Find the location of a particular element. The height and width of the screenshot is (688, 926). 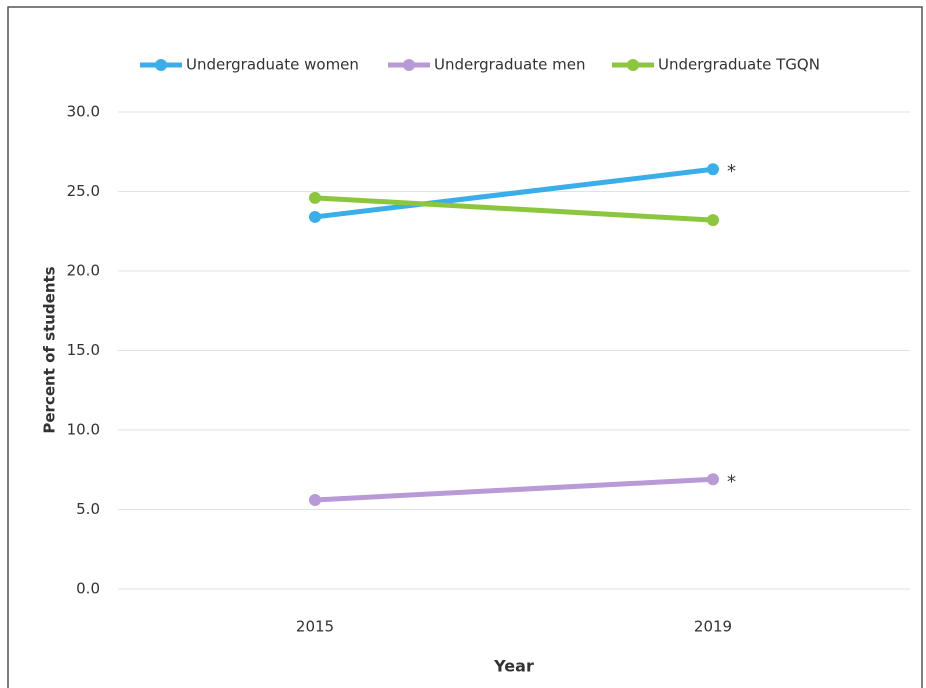

legend-label: Undergraduate women is located at coordinates (272, 65).